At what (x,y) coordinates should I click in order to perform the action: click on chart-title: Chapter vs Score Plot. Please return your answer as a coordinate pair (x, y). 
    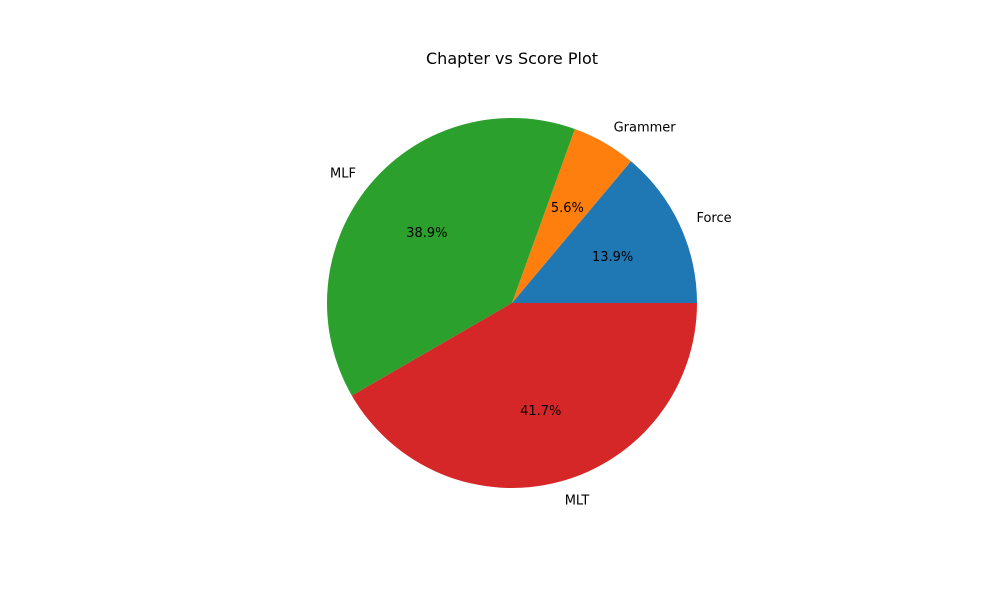
    Looking at the image, I should click on (512, 58).